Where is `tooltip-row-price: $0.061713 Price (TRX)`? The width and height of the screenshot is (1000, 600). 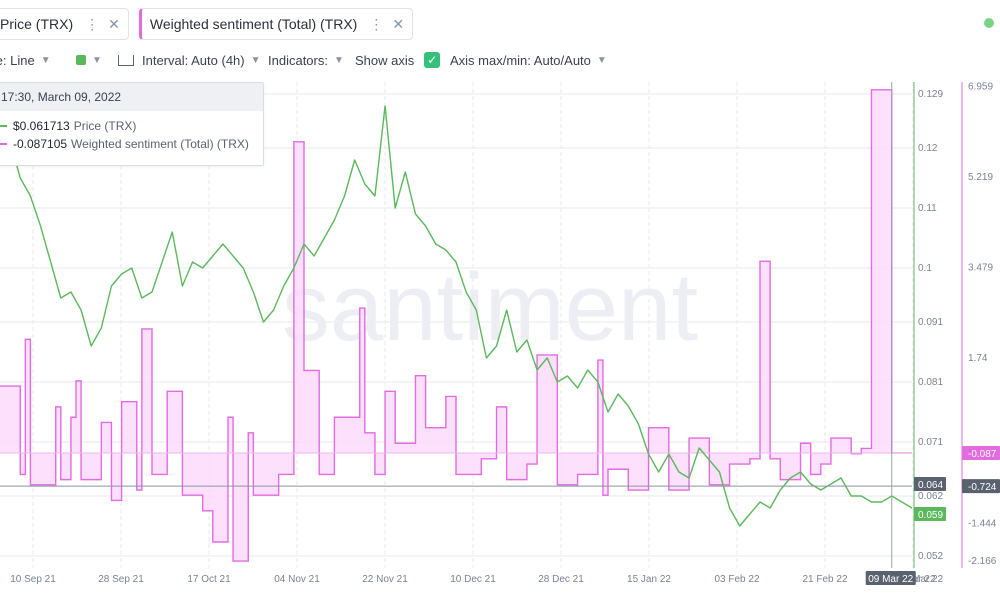 tooltip-row-price: $0.061713 Price (TRX) is located at coordinates (131, 126).